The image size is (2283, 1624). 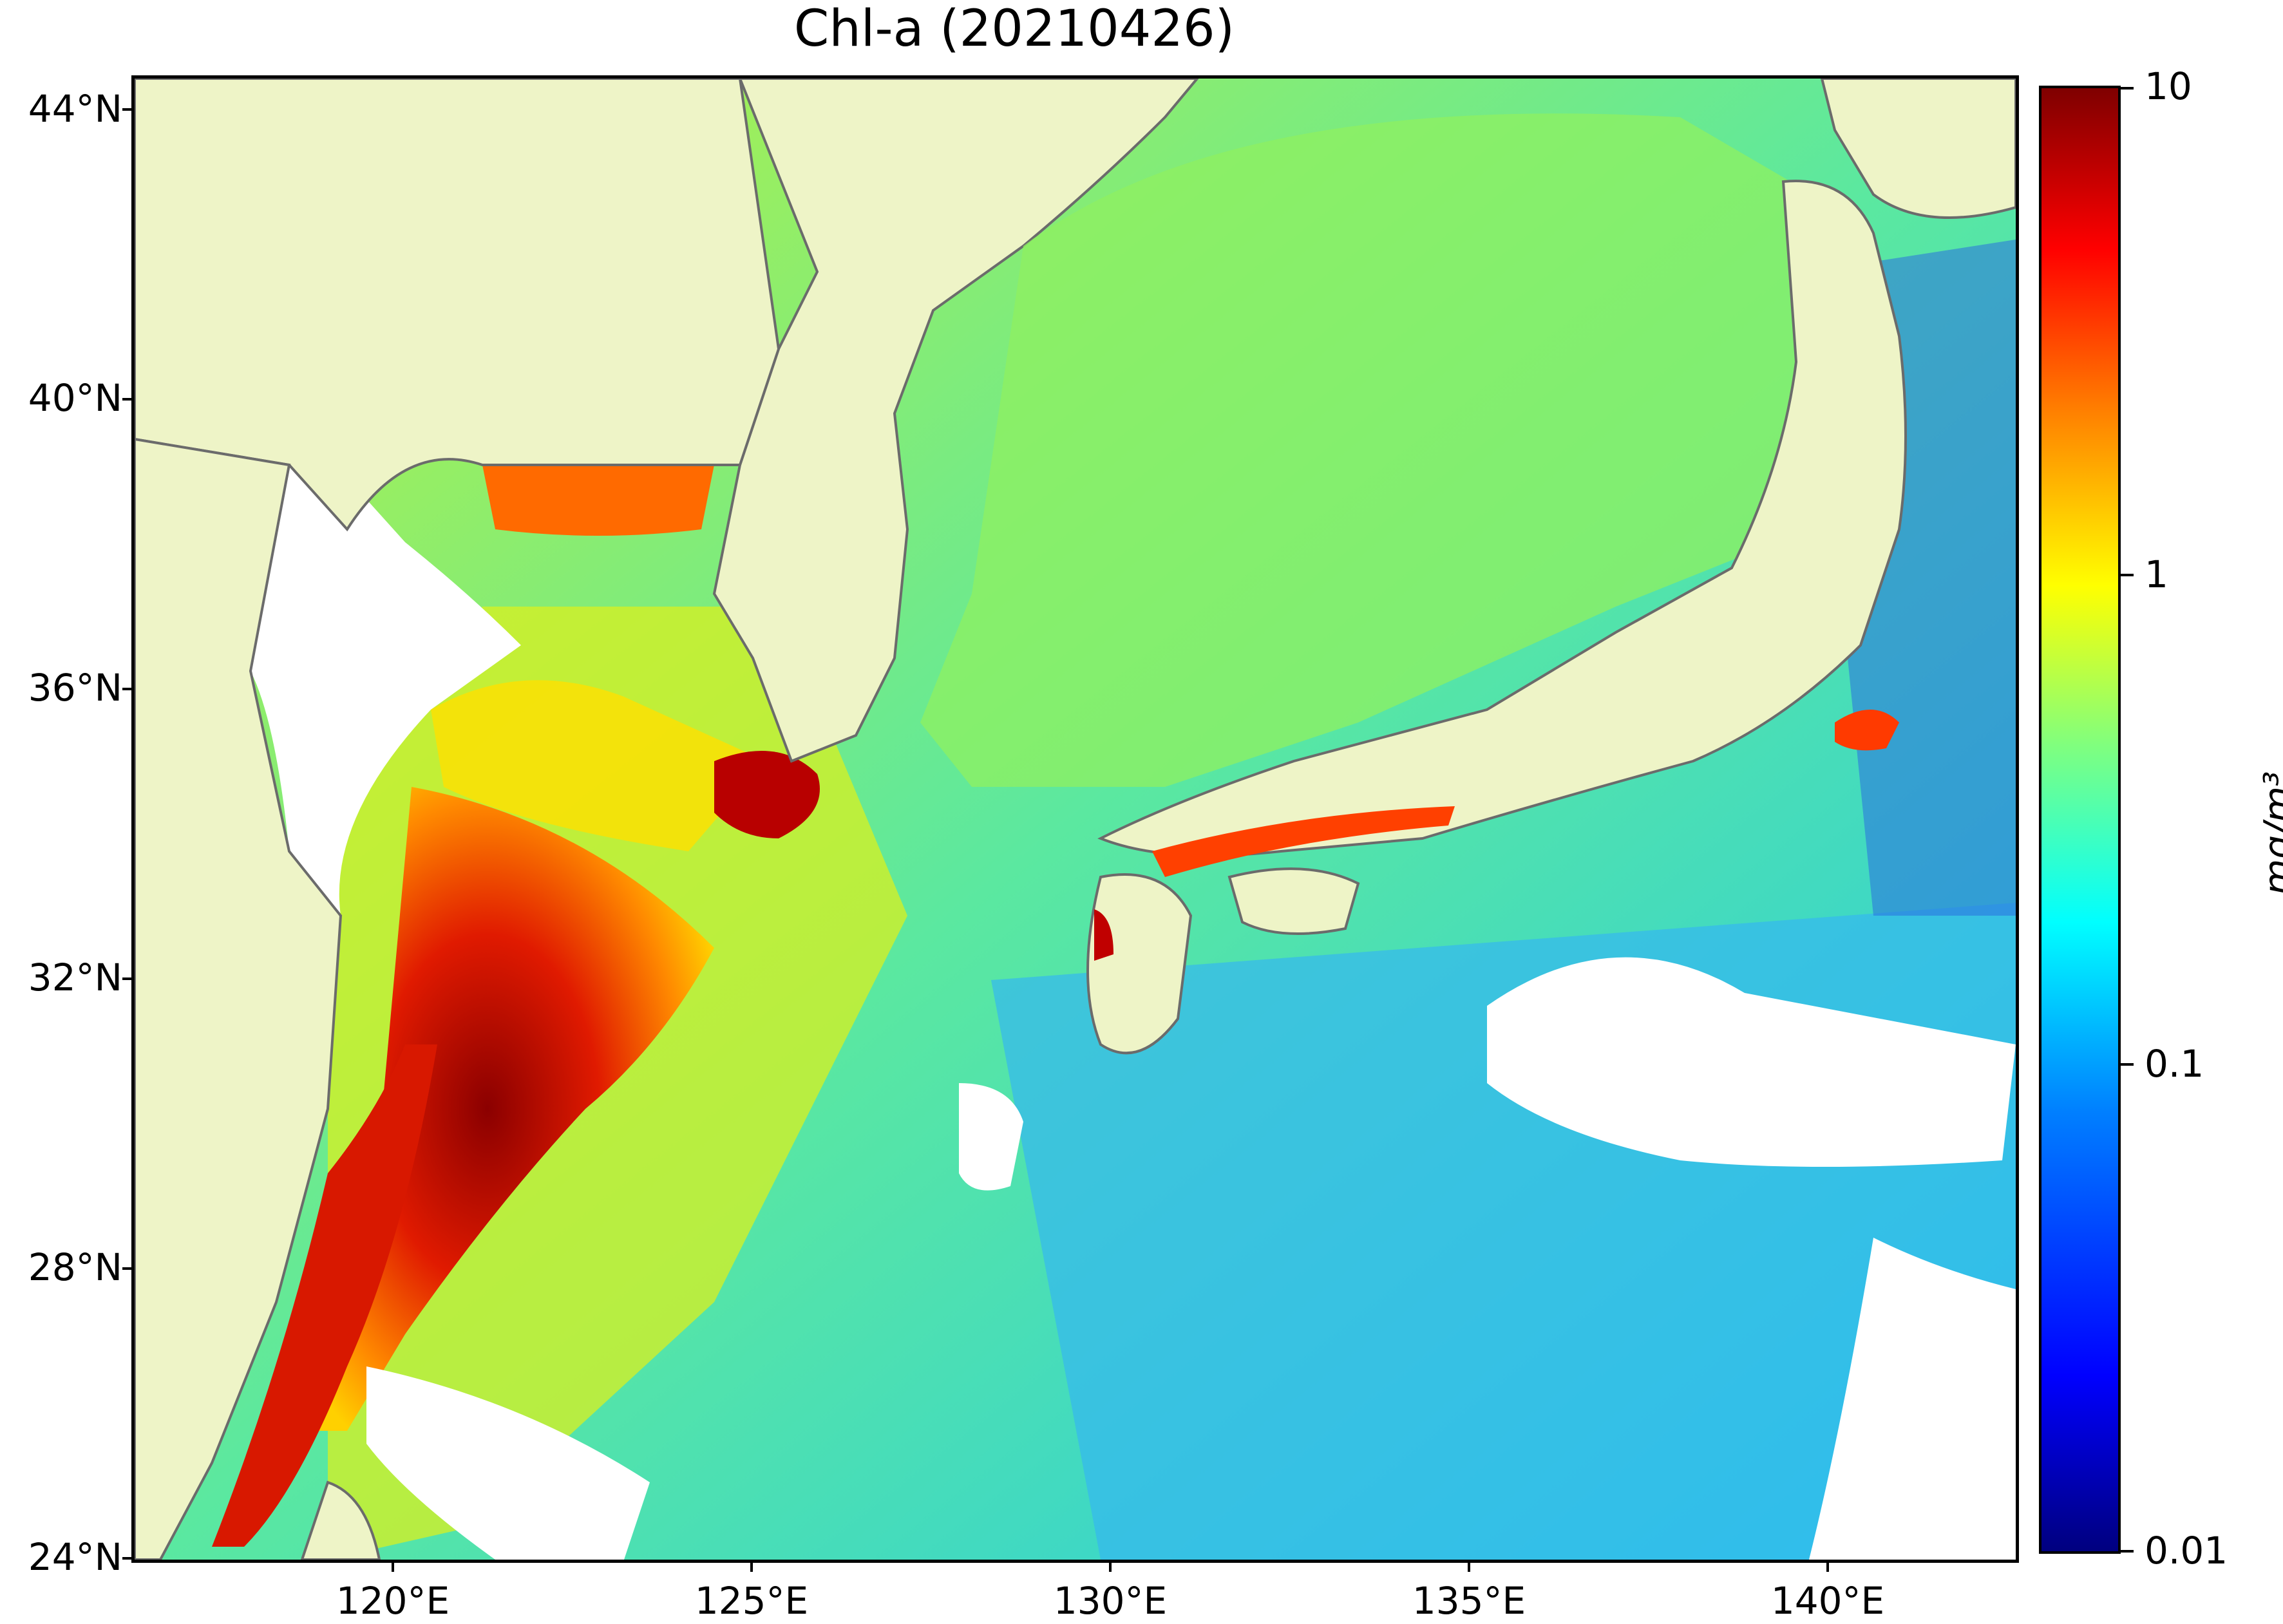 What do you see at coordinates (751, 1601) in the screenshot?
I see `lon-label-125: 125°E` at bounding box center [751, 1601].